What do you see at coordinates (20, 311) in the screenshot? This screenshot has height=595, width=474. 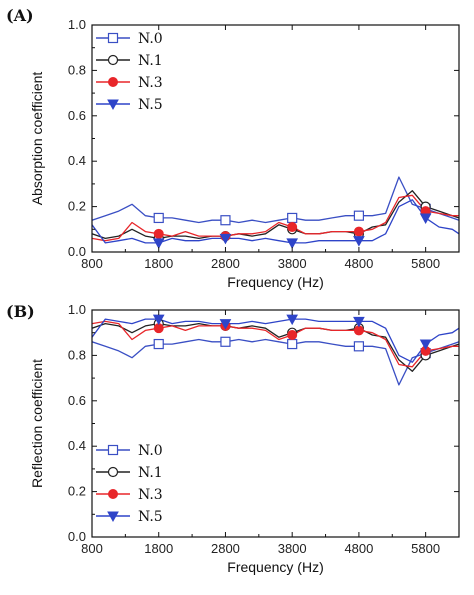 I see `panel-label: (B)` at bounding box center [20, 311].